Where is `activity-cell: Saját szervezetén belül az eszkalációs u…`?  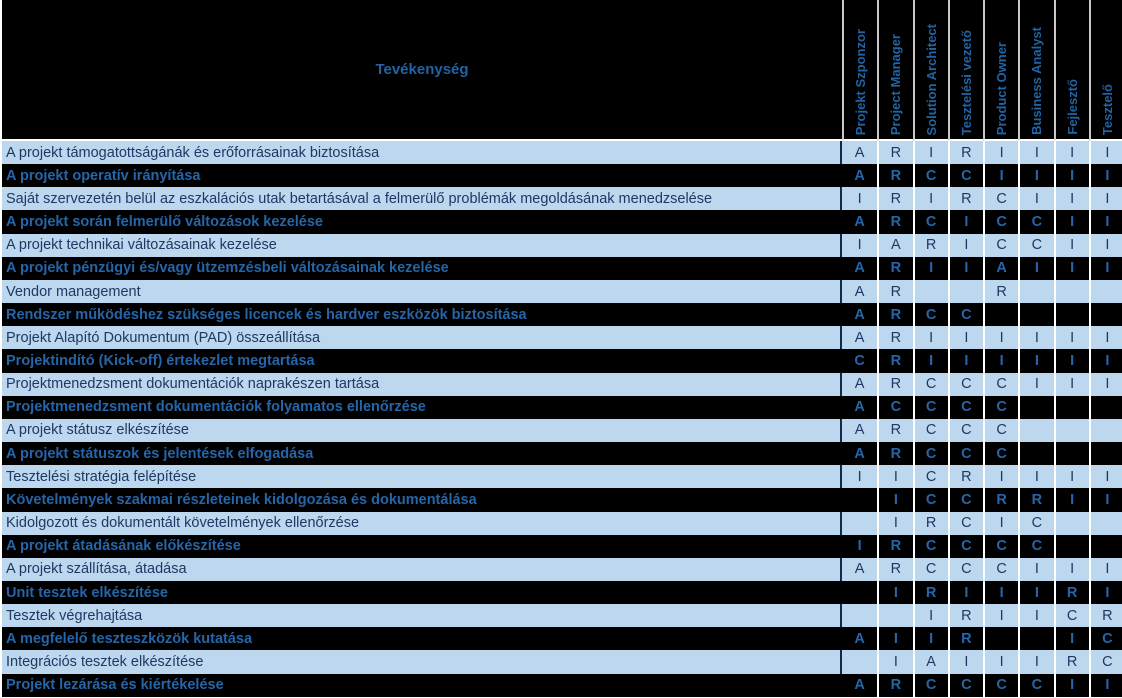 activity-cell: Saját szervezetén belül az eszkalációs u… is located at coordinates (422, 199).